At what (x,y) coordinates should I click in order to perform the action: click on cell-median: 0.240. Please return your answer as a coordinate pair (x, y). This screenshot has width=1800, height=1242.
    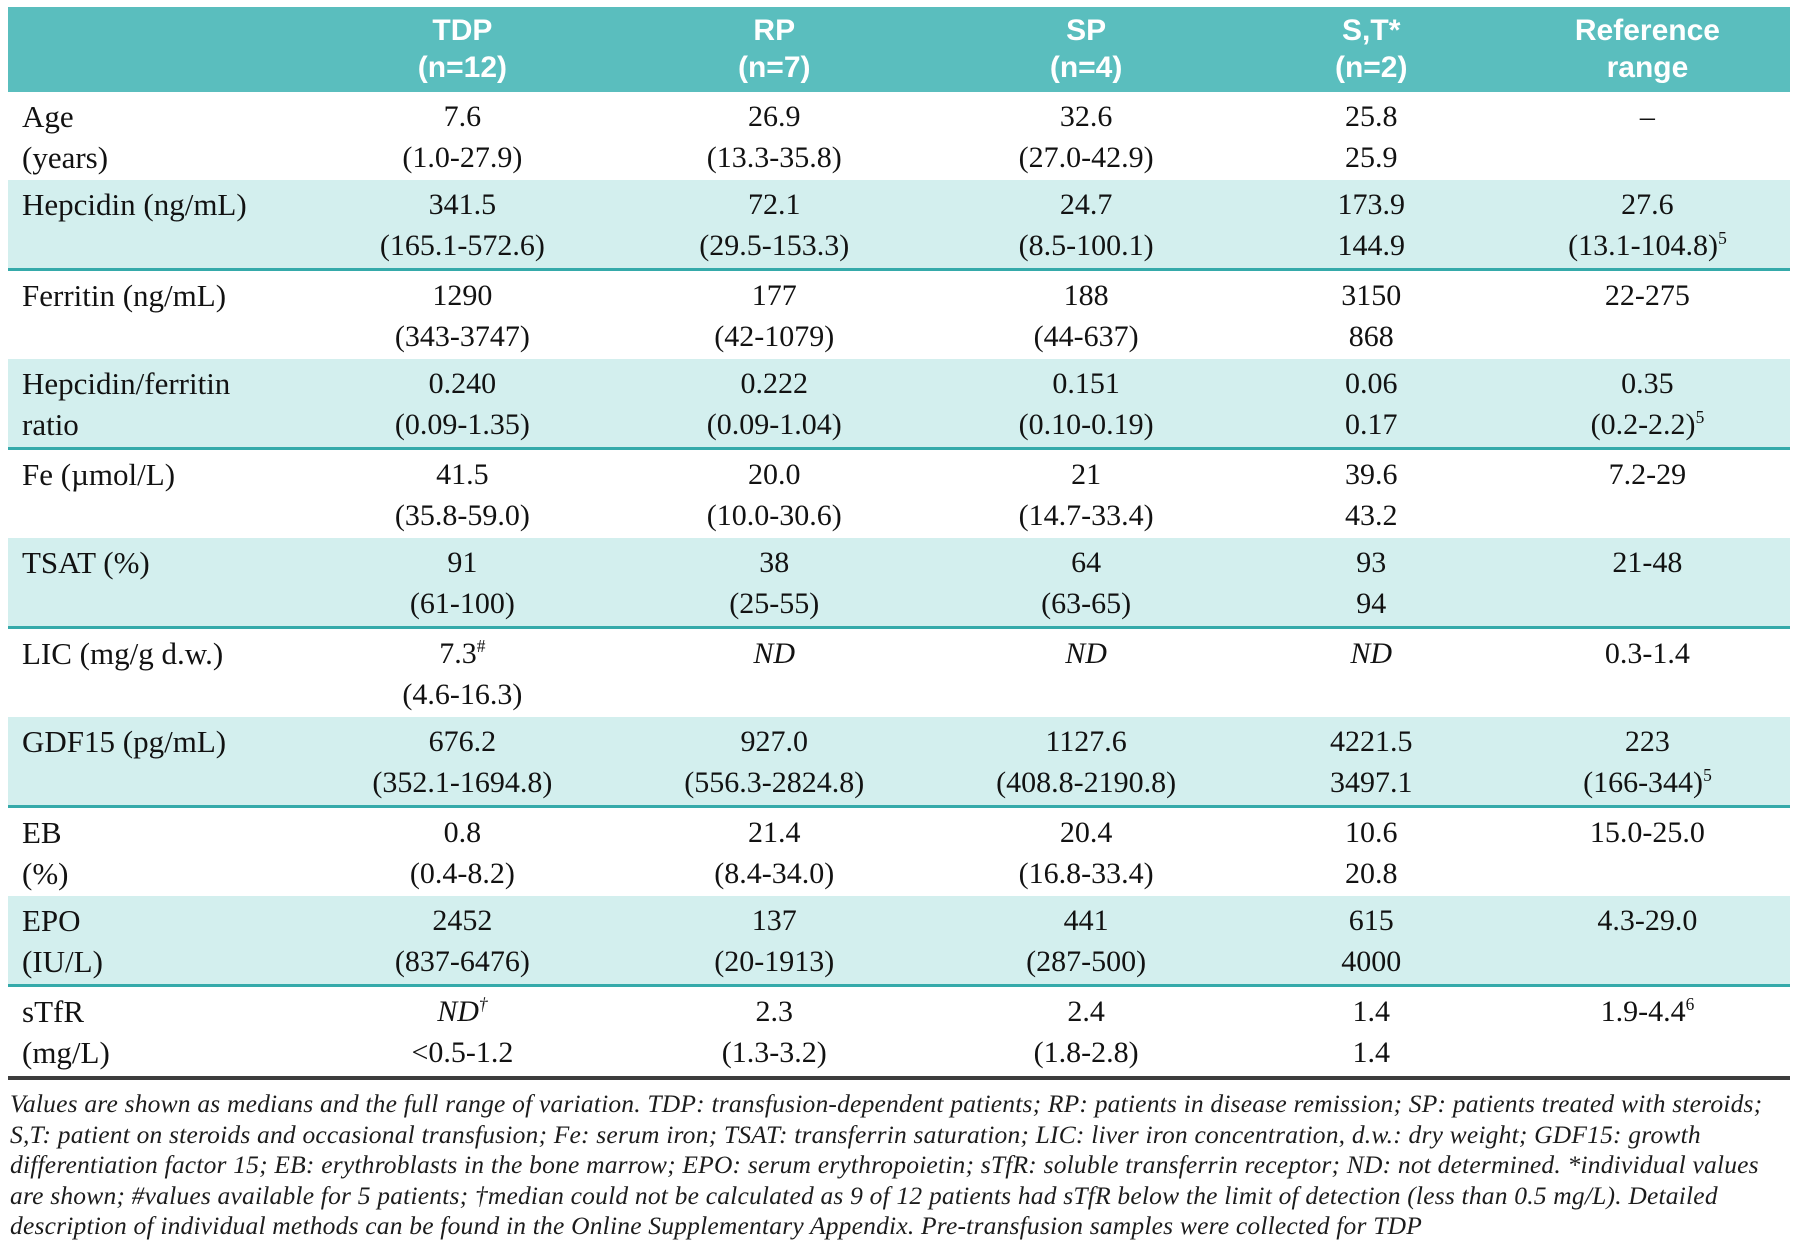
    Looking at the image, I should click on (462, 383).